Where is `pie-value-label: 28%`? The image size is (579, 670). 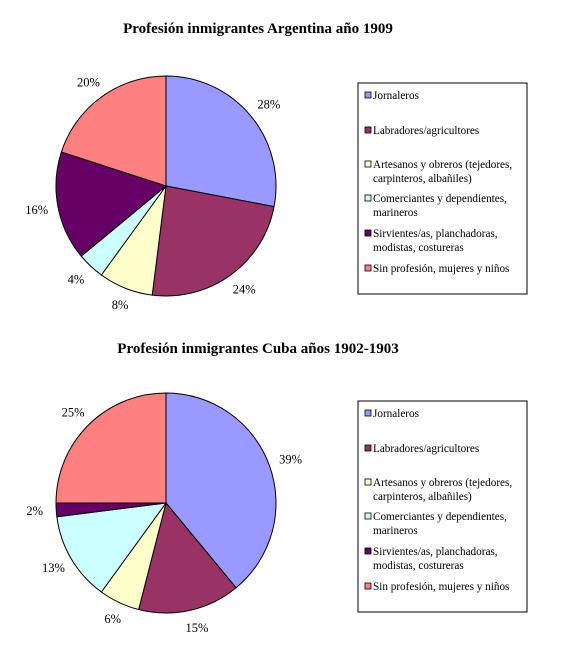
pie-value-label: 28% is located at coordinates (268, 104).